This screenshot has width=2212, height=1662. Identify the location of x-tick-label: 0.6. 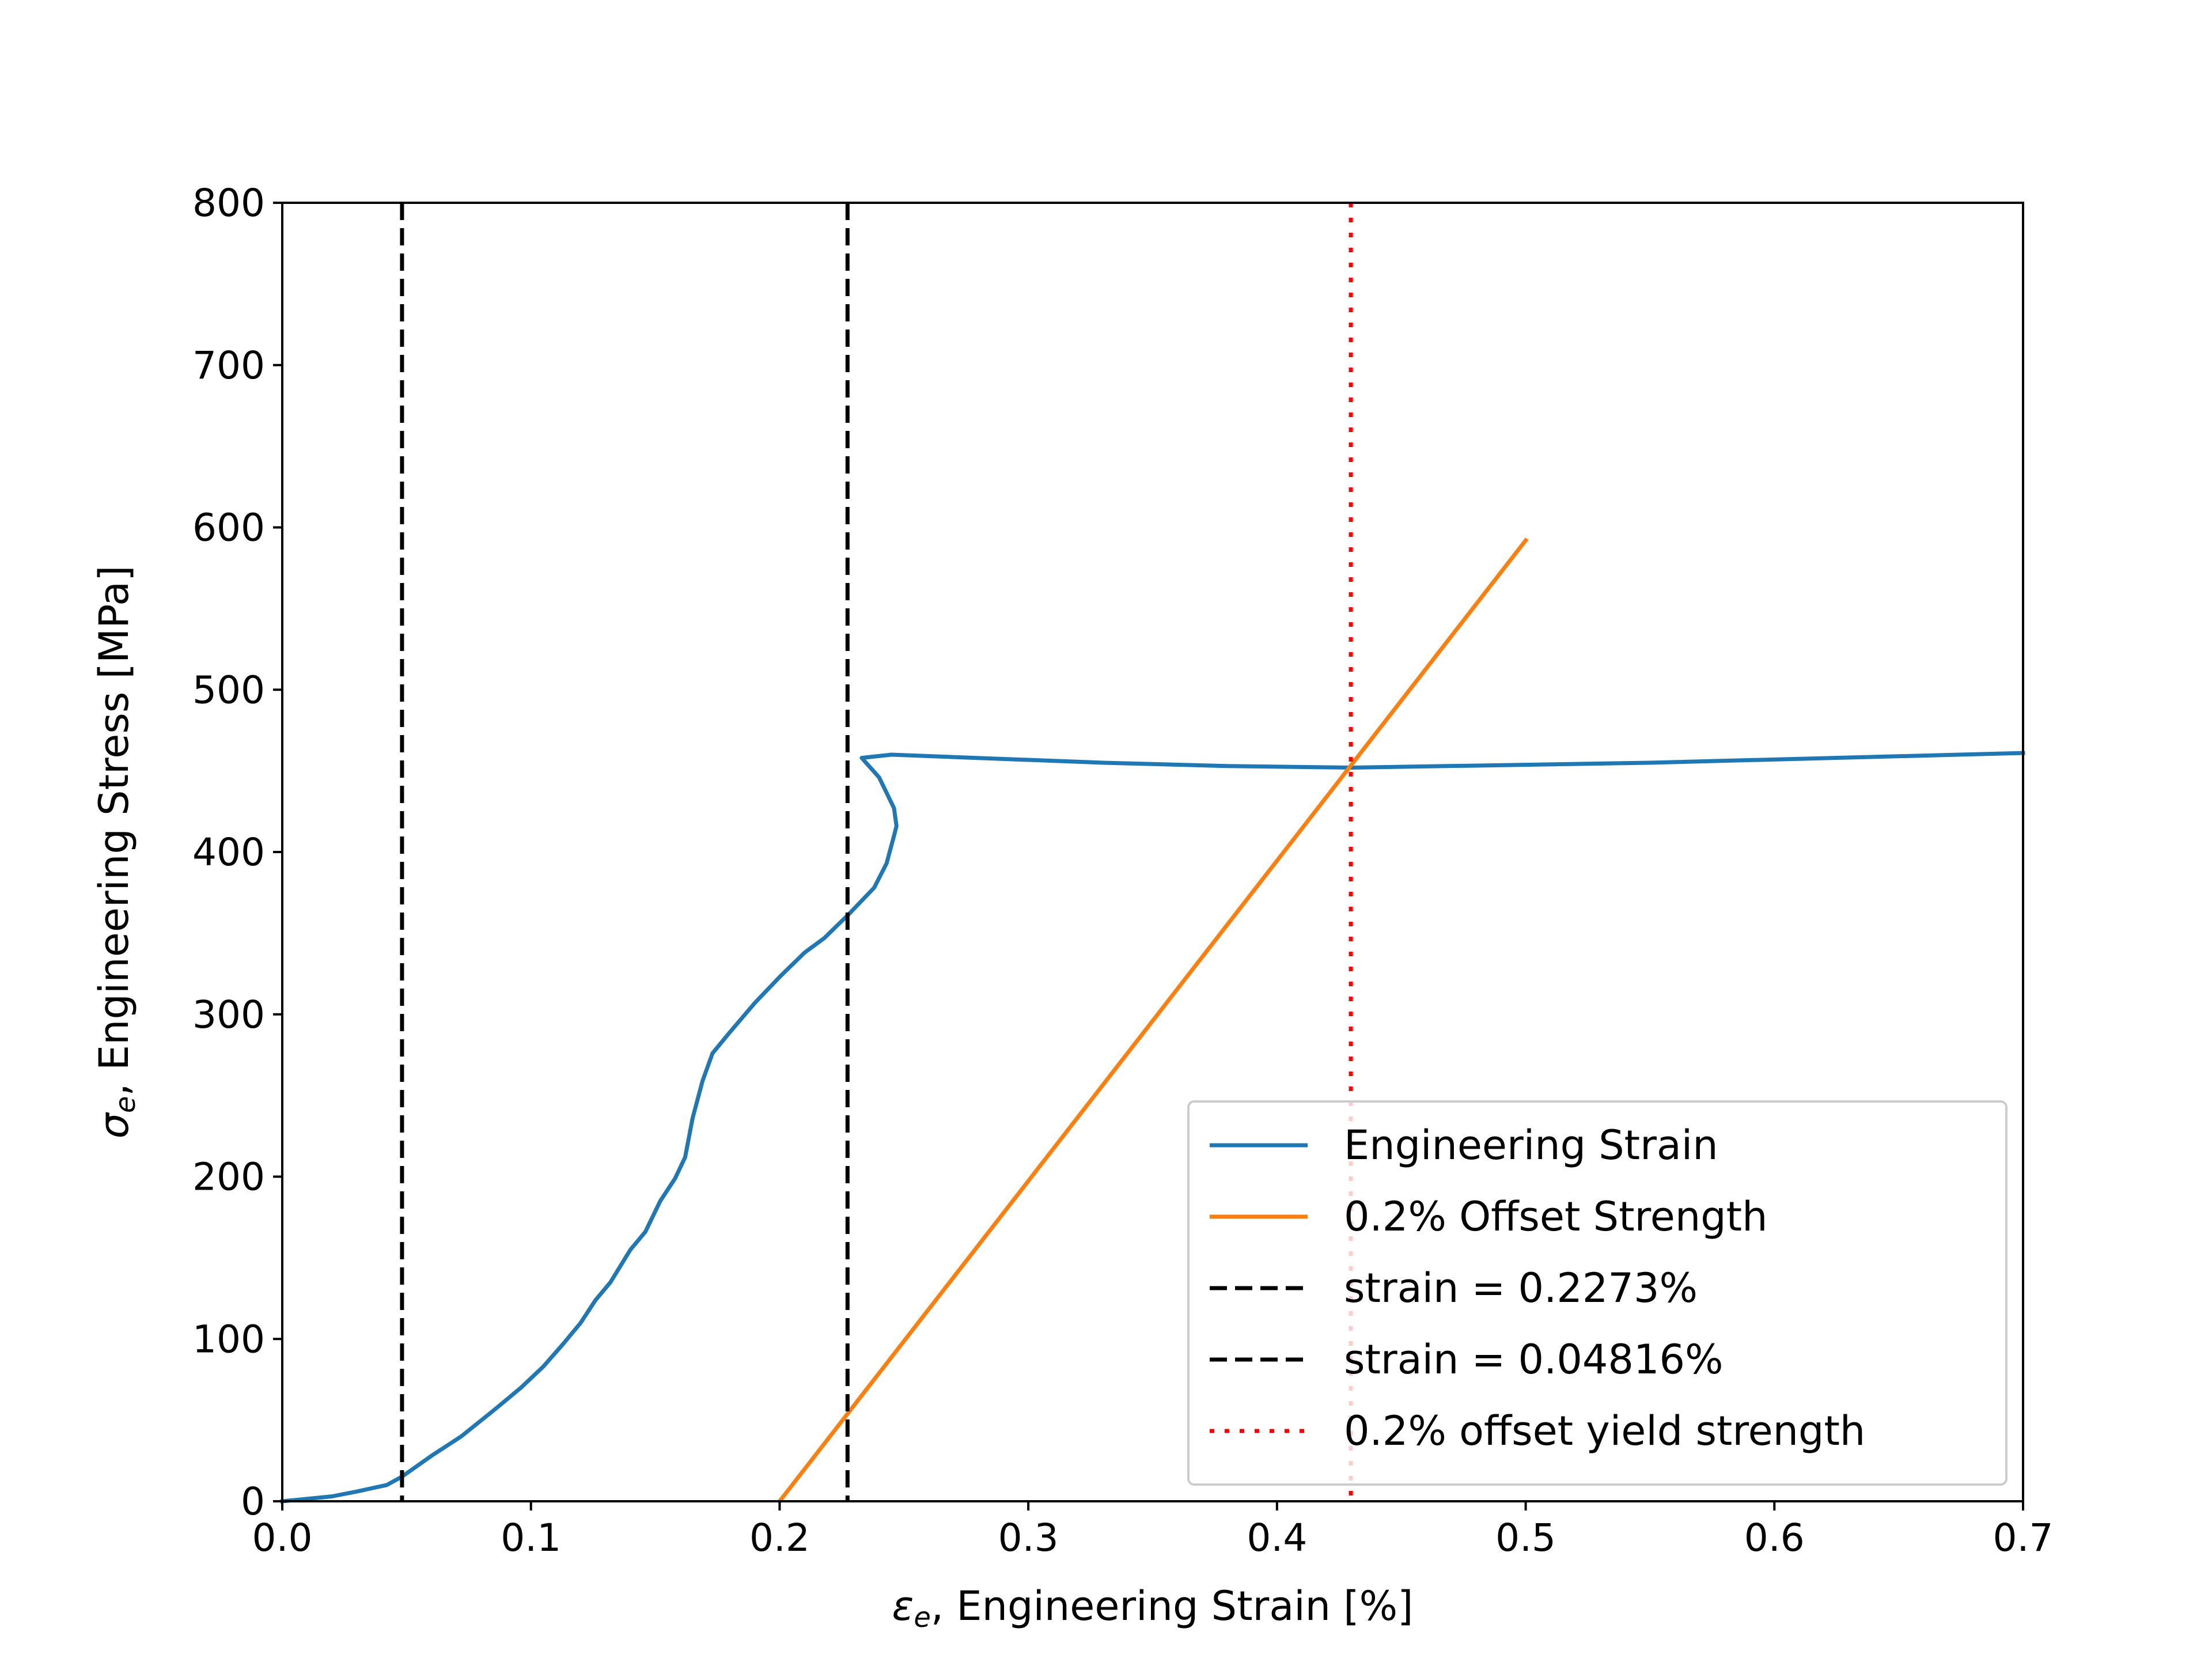
(1774, 1538).